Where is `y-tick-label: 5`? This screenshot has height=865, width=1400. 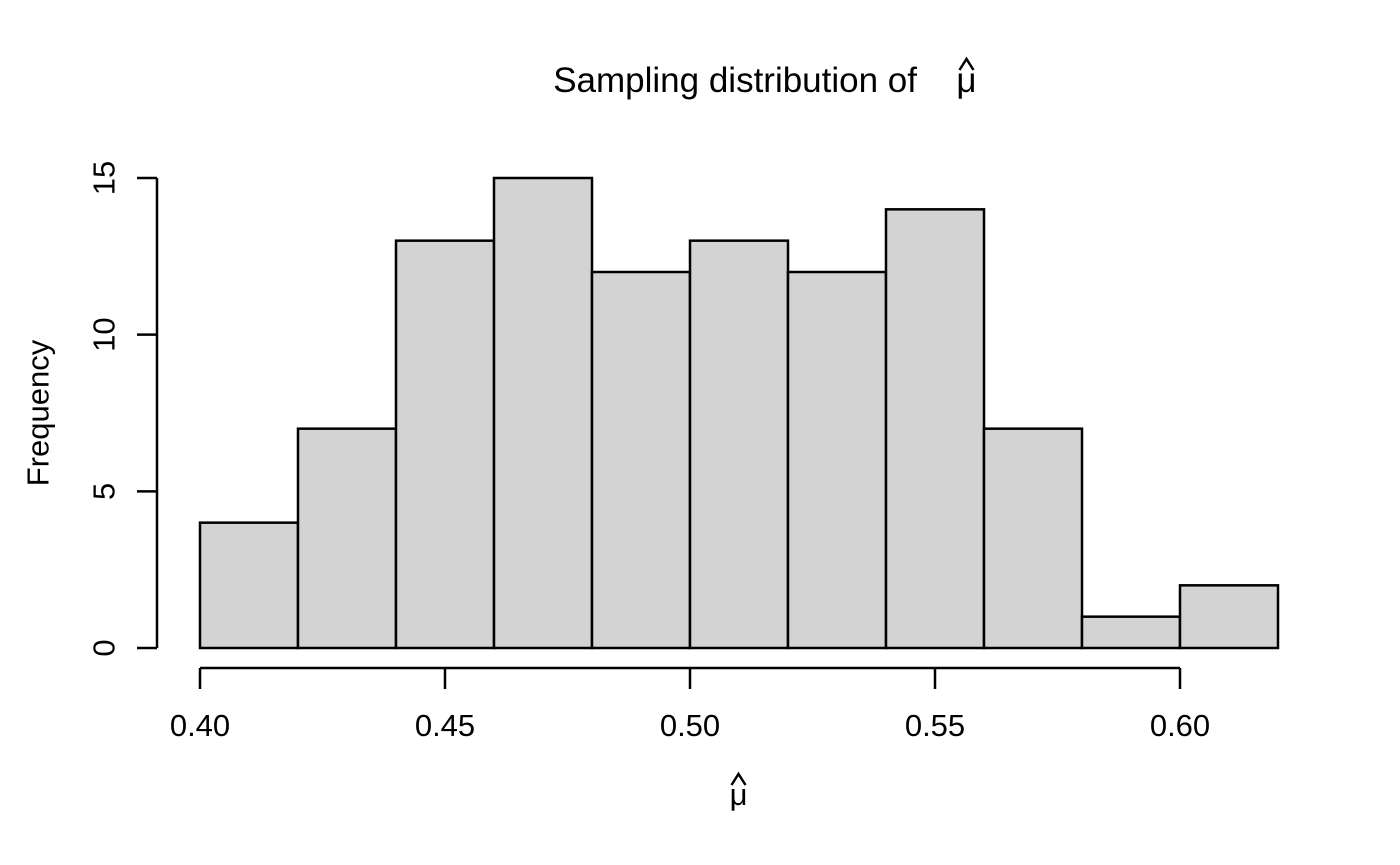
y-tick-label: 5 is located at coordinates (104, 491).